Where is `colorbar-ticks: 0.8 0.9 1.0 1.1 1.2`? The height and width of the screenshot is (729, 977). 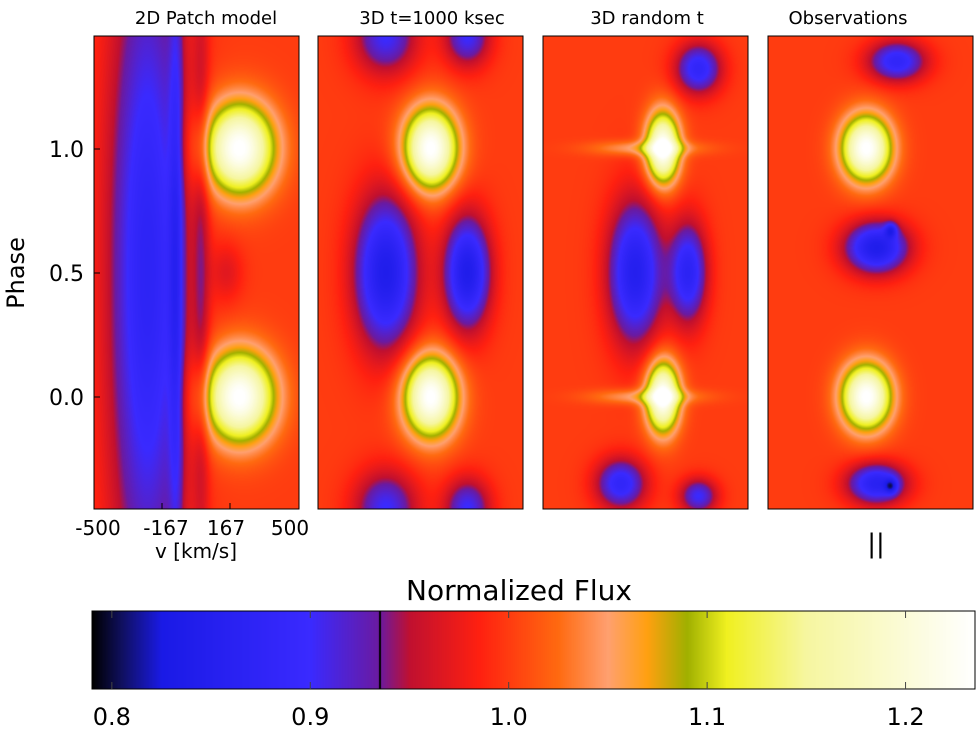
colorbar-ticks: 0.8 0.9 1.0 1.1 1.2 is located at coordinates (509, 670).